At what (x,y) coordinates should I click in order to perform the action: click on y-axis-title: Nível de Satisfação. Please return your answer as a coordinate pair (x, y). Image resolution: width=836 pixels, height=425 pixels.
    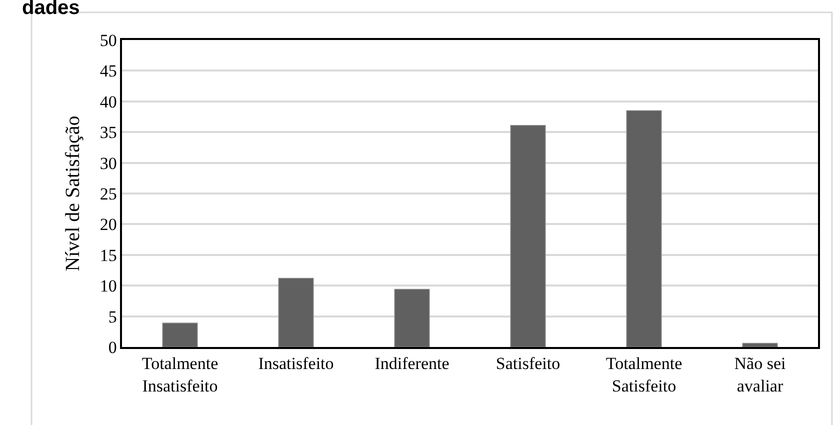
    Looking at the image, I should click on (73, 194).